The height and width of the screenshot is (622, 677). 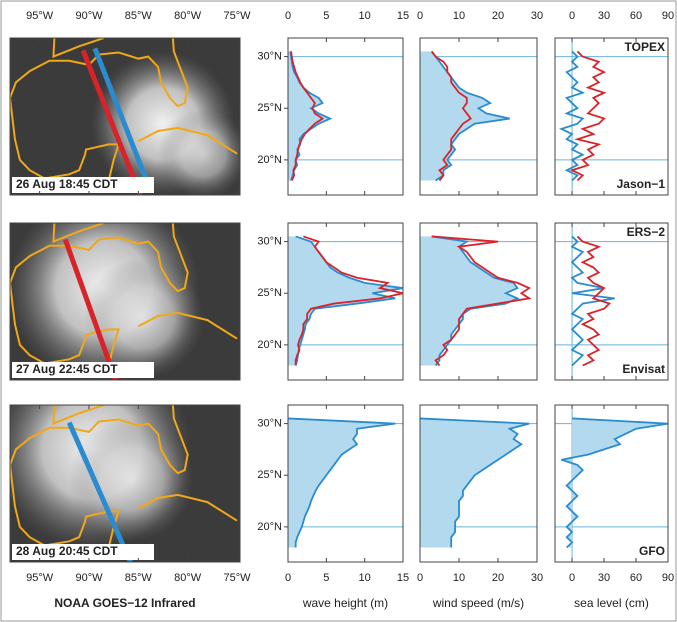 What do you see at coordinates (67, 369) in the screenshot?
I see `map-caption: 27 Aug 22:45 CDT` at bounding box center [67, 369].